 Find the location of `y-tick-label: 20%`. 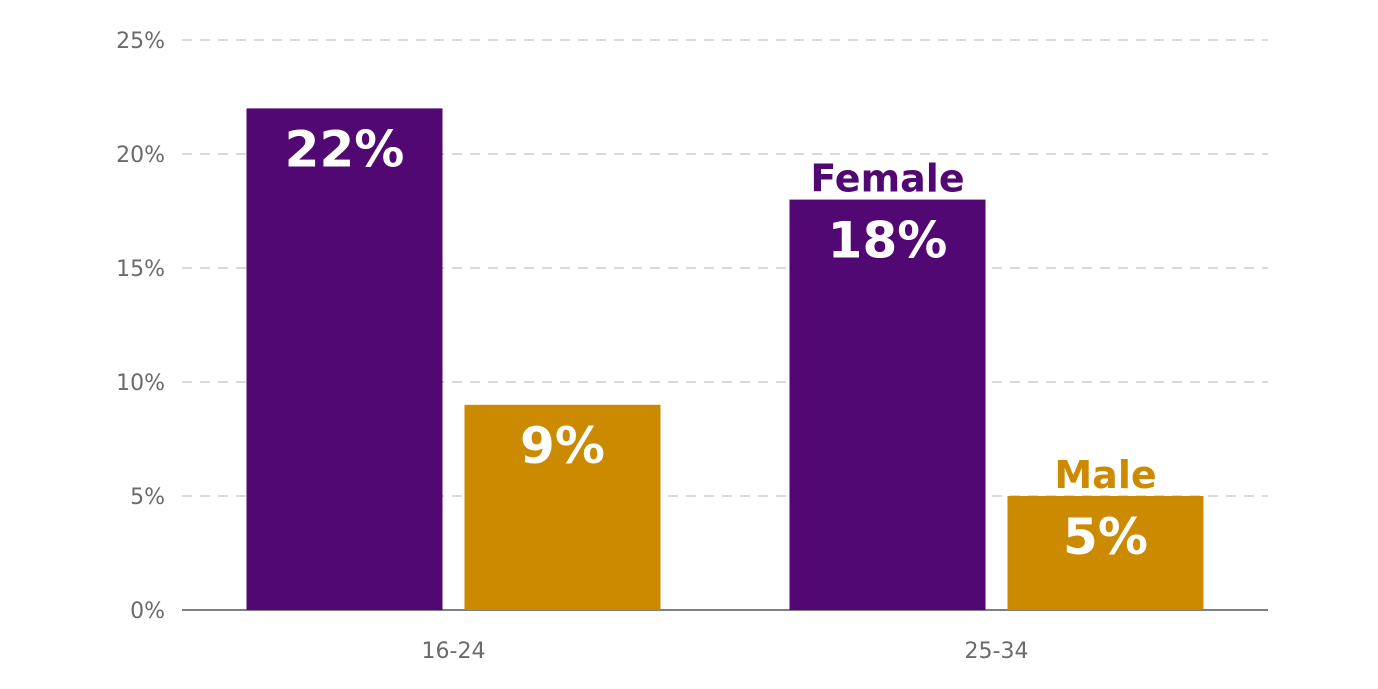

y-tick-label: 20% is located at coordinates (140, 155).